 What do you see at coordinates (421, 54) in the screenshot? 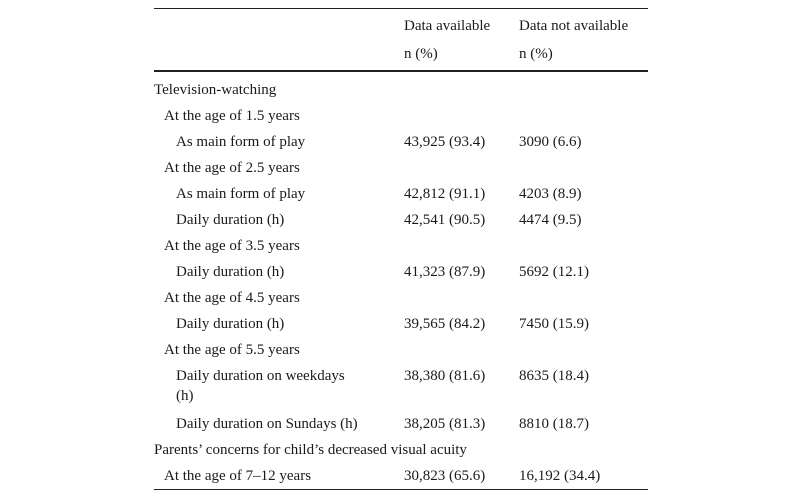
I see `header-col1-unit: n (%)` at bounding box center [421, 54].